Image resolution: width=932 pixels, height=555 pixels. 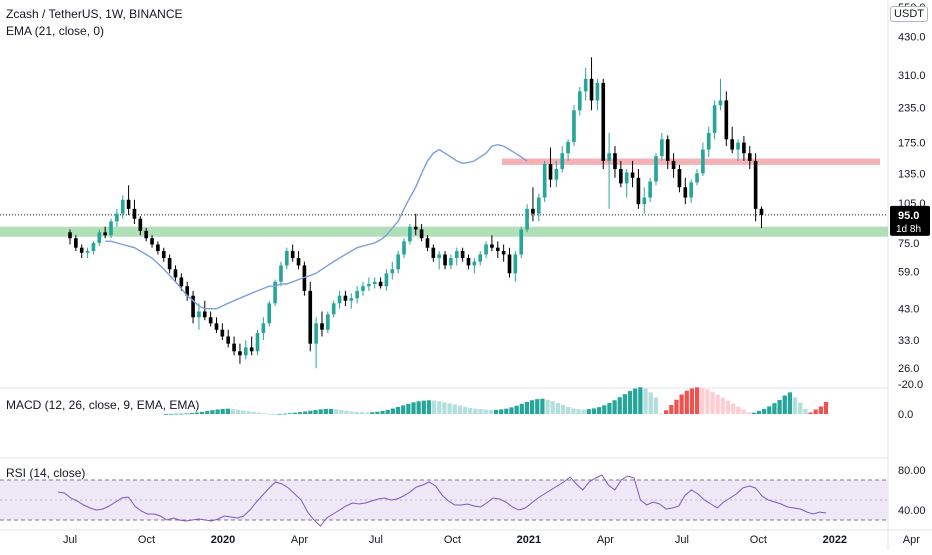 I want to click on price-tick-label: 310.0, so click(x=912, y=76).